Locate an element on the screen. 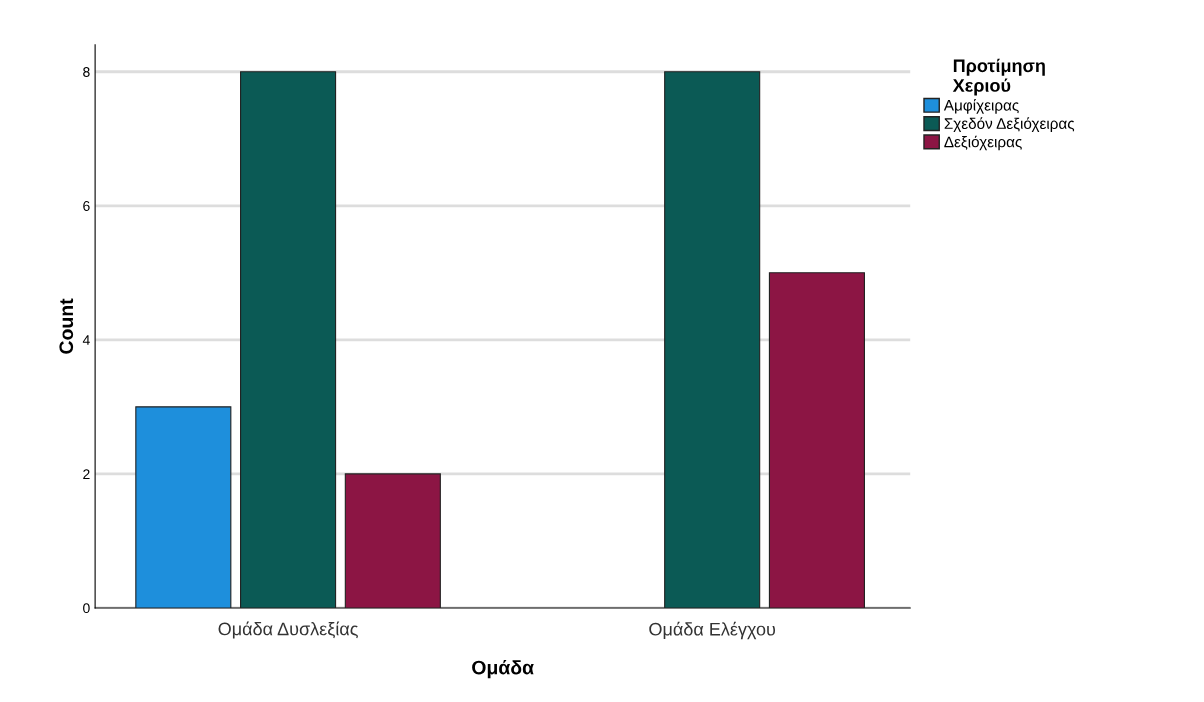  y-tick-label: 2 is located at coordinates (86, 474).